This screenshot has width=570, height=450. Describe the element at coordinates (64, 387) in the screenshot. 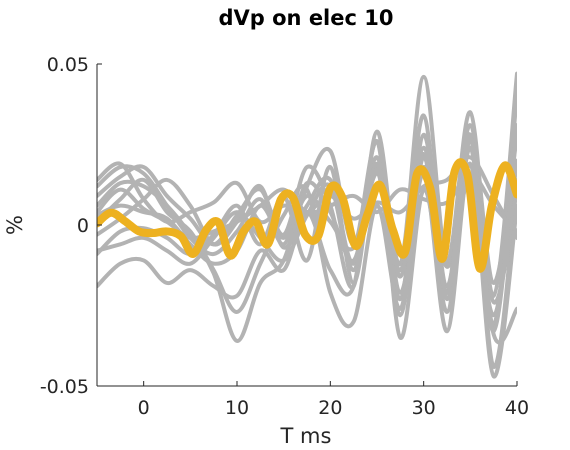

I see `y-tick-label: -0.05` at that location.